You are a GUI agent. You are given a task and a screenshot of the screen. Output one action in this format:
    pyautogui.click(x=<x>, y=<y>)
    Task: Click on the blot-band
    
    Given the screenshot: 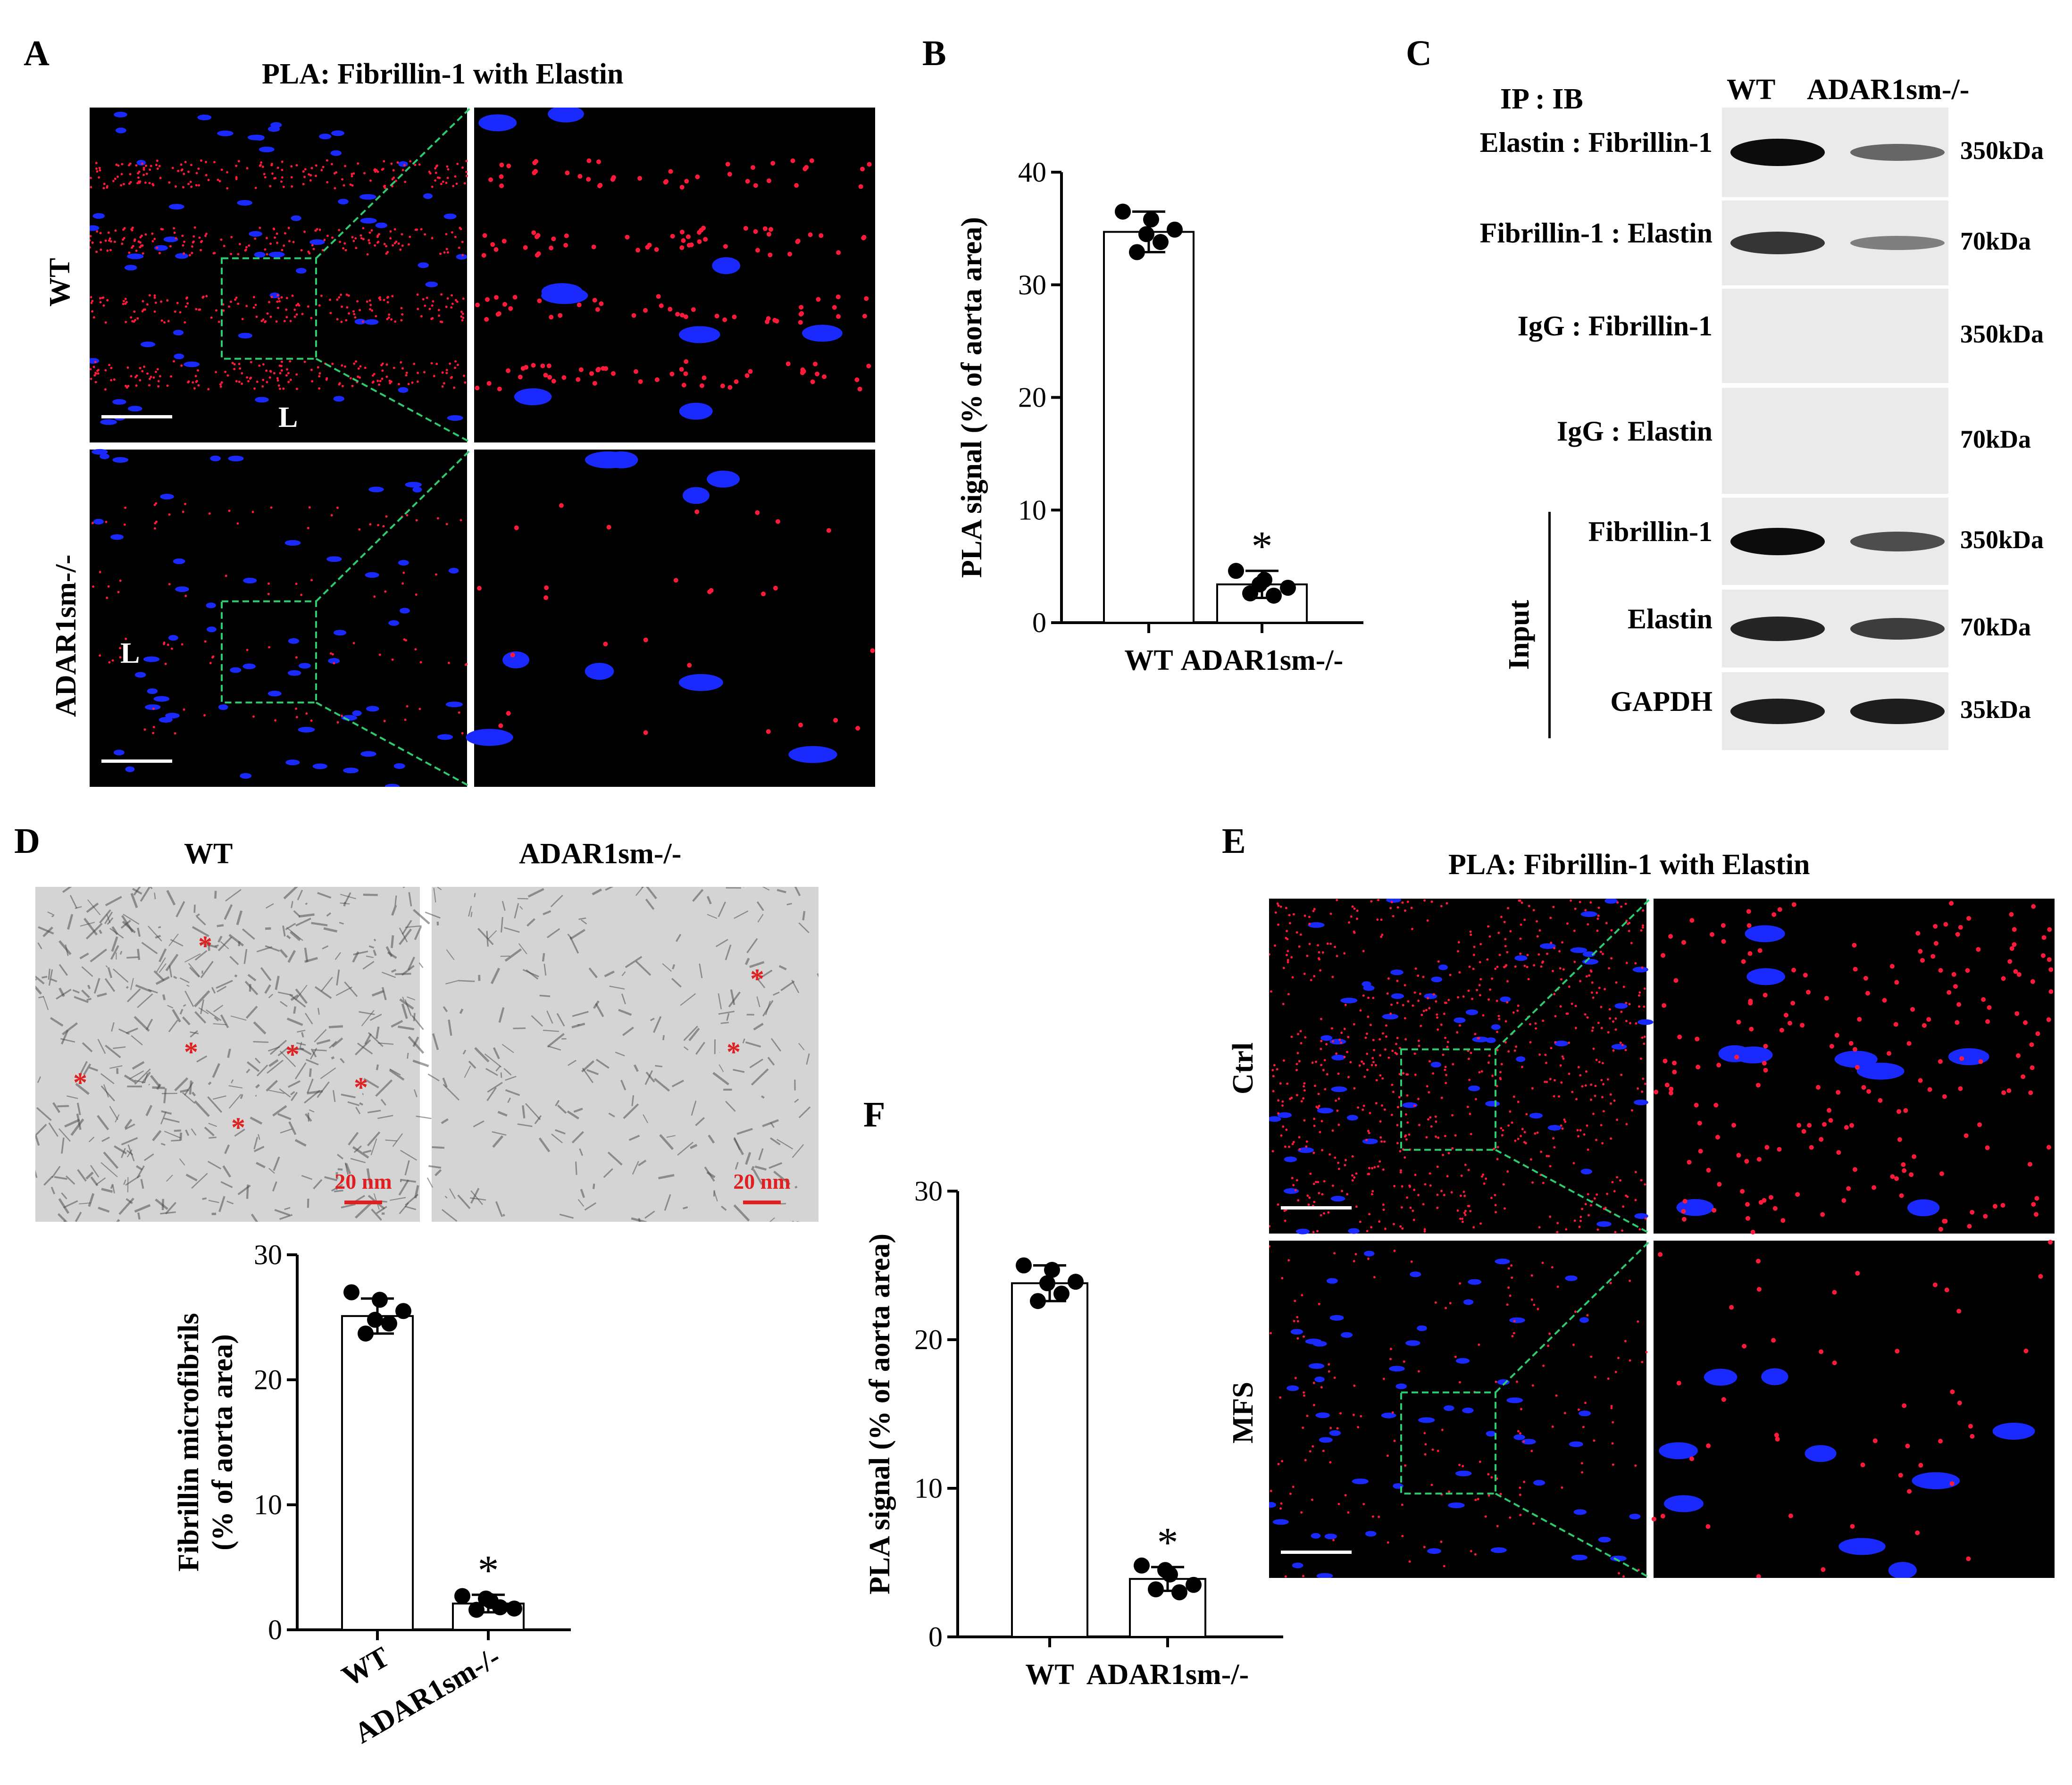 What is the action you would take?
    pyautogui.click(x=1897, y=628)
    